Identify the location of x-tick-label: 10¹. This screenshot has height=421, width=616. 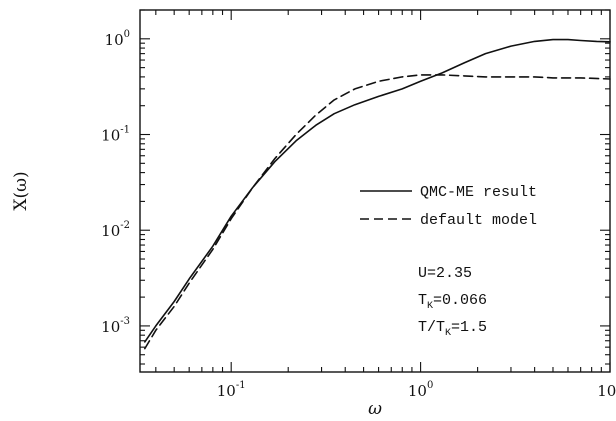
(606, 390).